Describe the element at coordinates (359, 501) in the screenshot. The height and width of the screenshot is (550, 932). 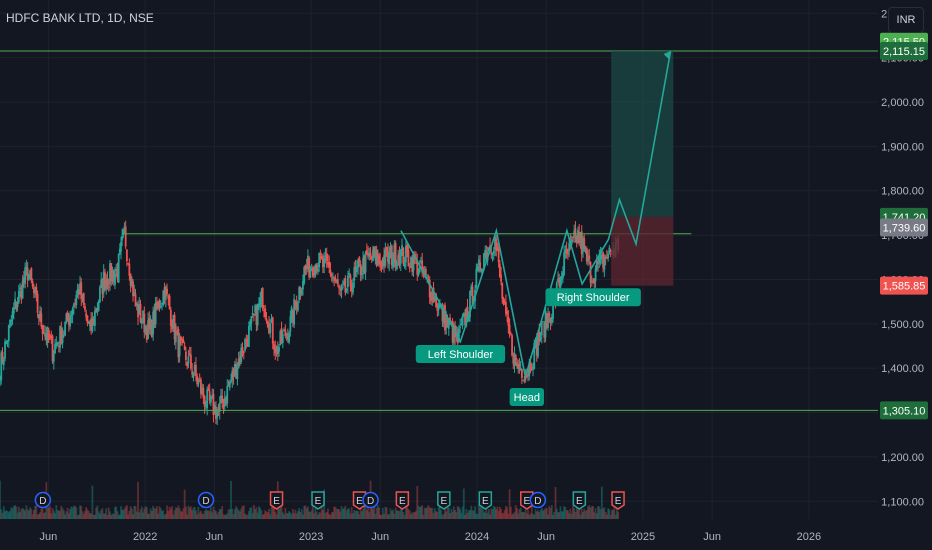
I see `event-marker-label: E` at that location.